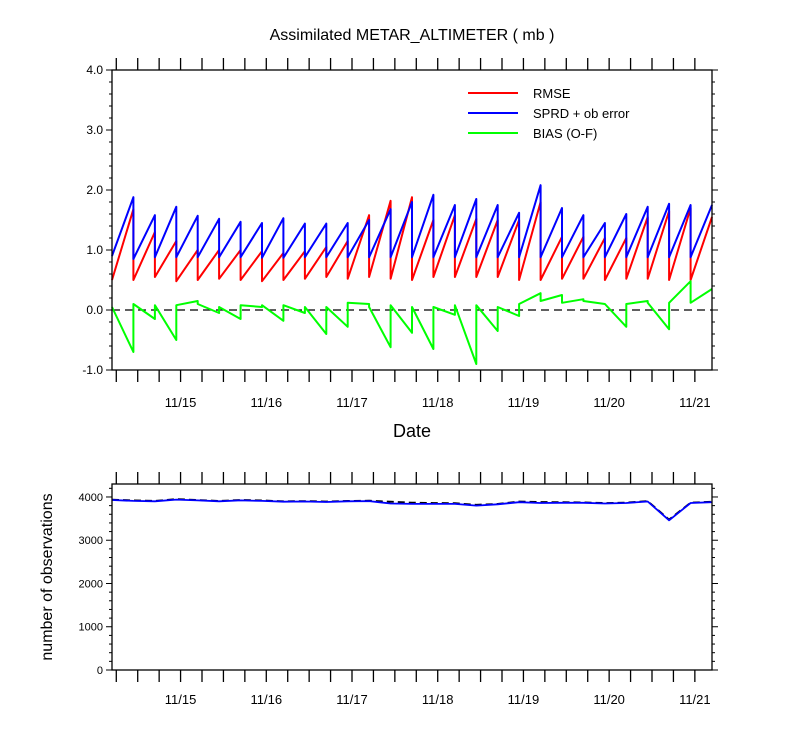 This screenshot has height=750, width=800. I want to click on bottom-series-group, so click(412, 510).